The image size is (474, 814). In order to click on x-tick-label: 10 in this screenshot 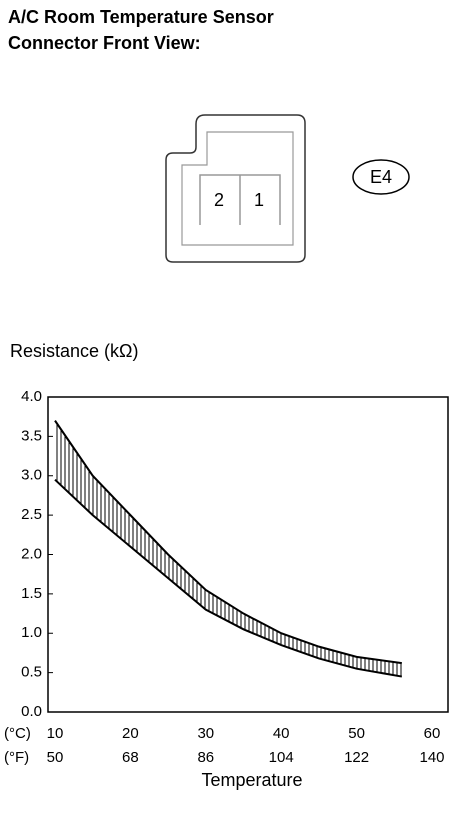, I will do `click(55, 733)`.